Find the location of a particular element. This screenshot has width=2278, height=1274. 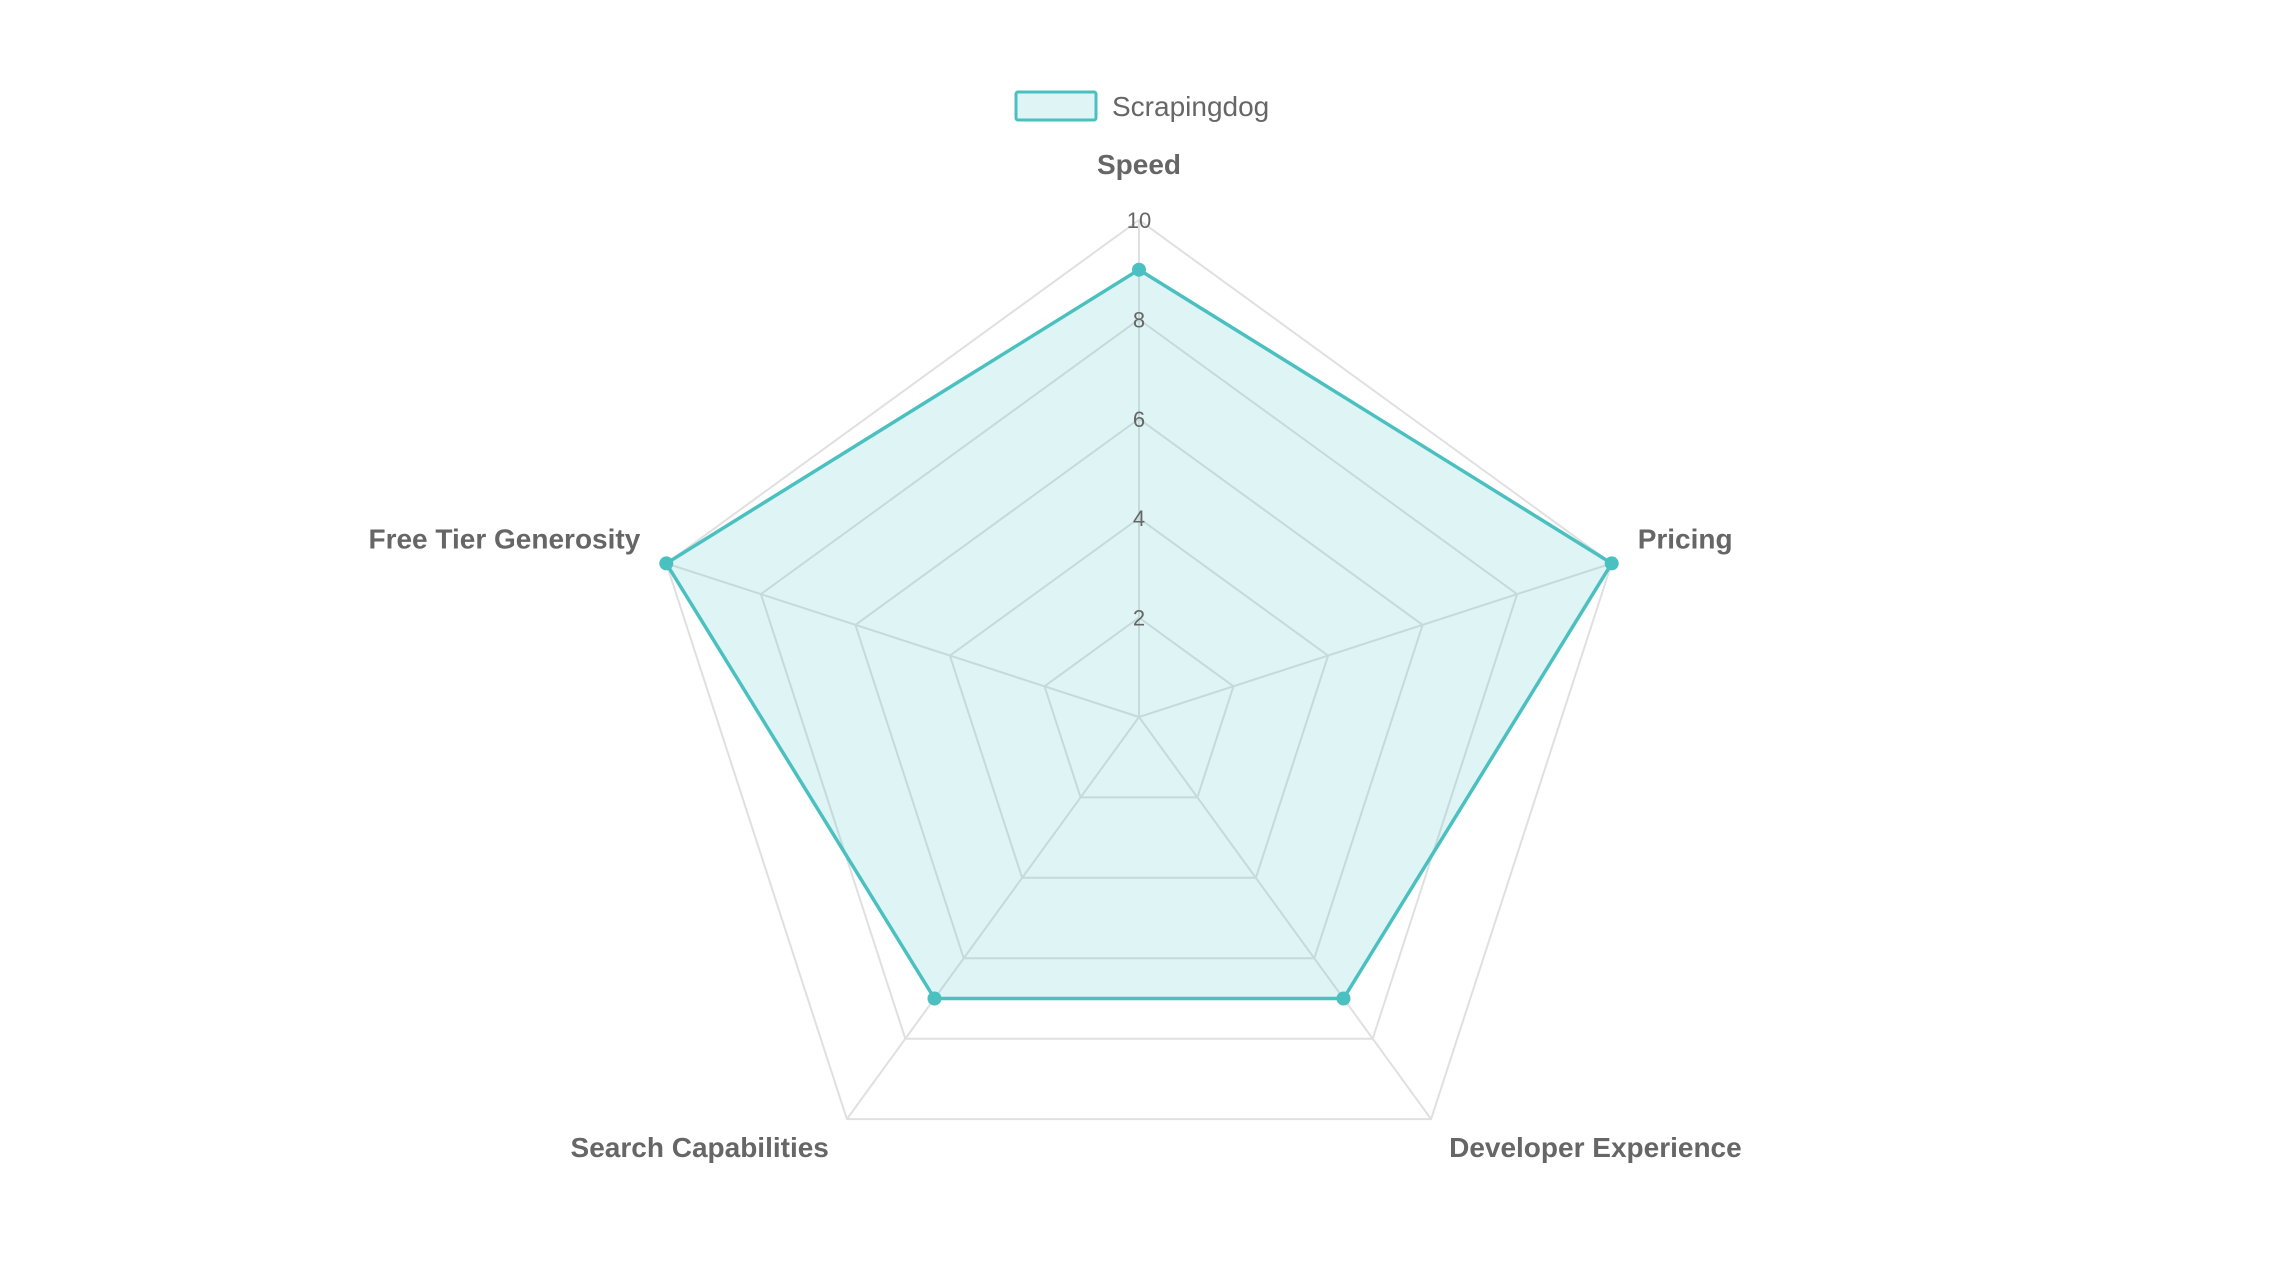

legend-label-scrapingdog: Scrapingdog is located at coordinates (1190, 106).